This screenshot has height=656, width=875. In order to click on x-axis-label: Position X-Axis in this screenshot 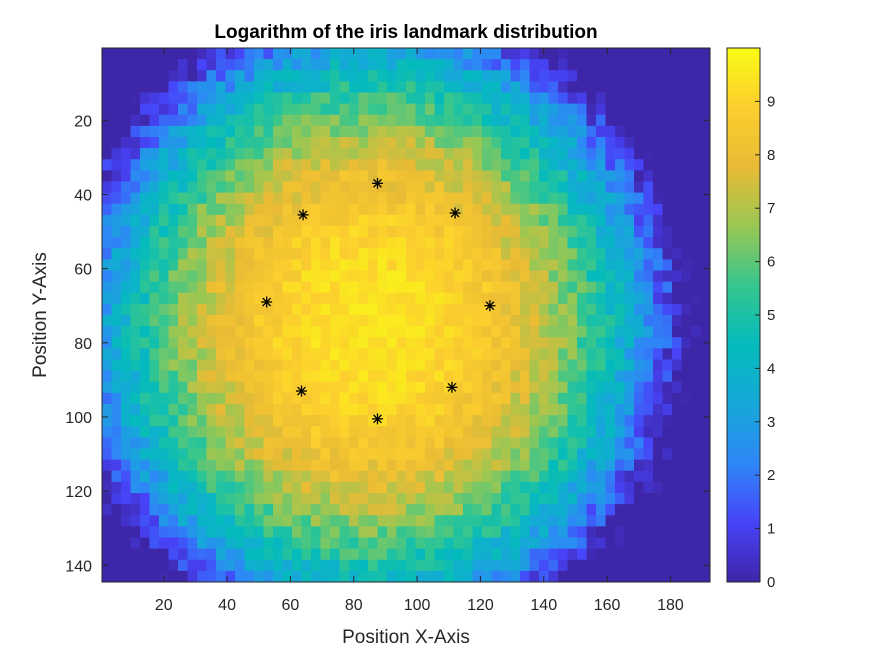, I will do `click(406, 637)`.